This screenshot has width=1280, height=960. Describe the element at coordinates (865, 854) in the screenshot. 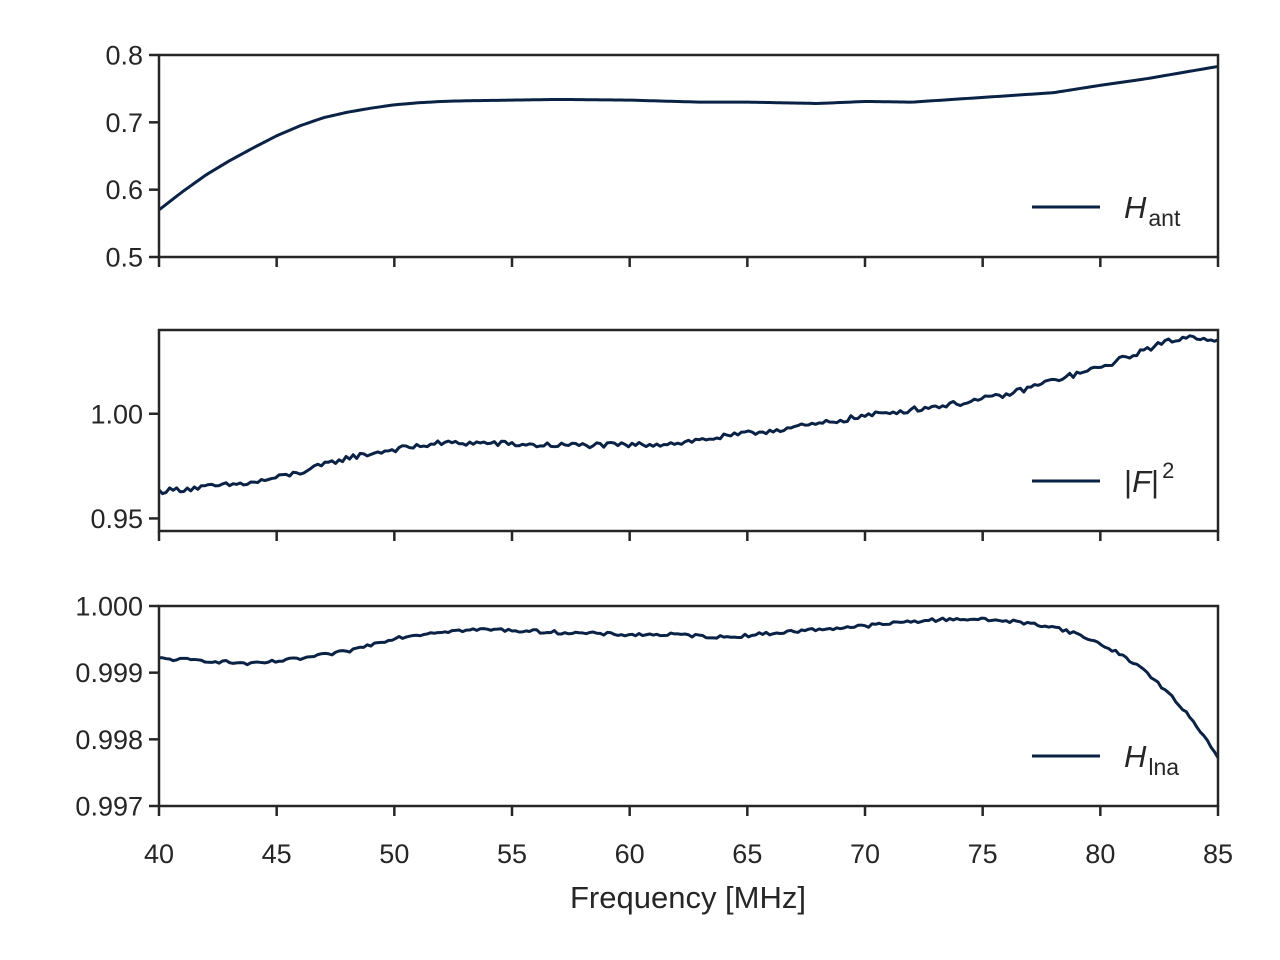

I see `x-tick-label: 70` at that location.